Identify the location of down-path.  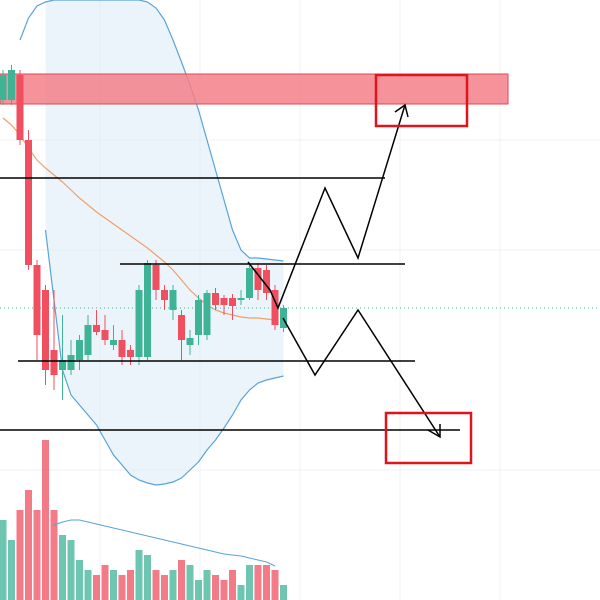
(361, 373).